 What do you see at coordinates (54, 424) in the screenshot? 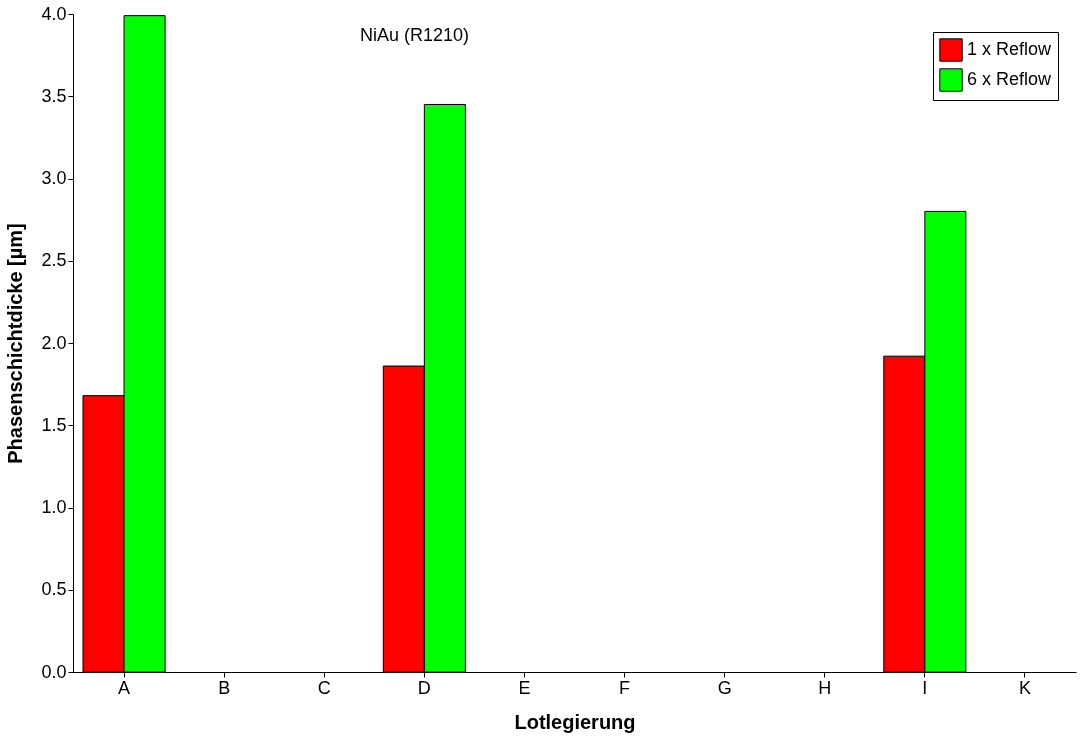
I see `y-tick-label: 1.5` at bounding box center [54, 424].